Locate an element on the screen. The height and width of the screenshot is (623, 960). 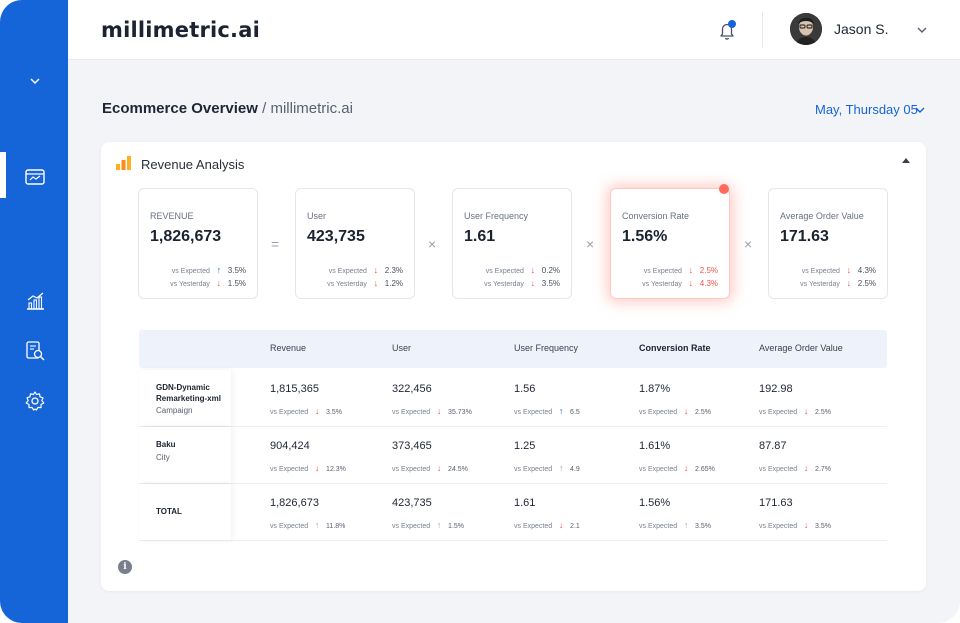
equals-operator: = is located at coordinates (275, 244).